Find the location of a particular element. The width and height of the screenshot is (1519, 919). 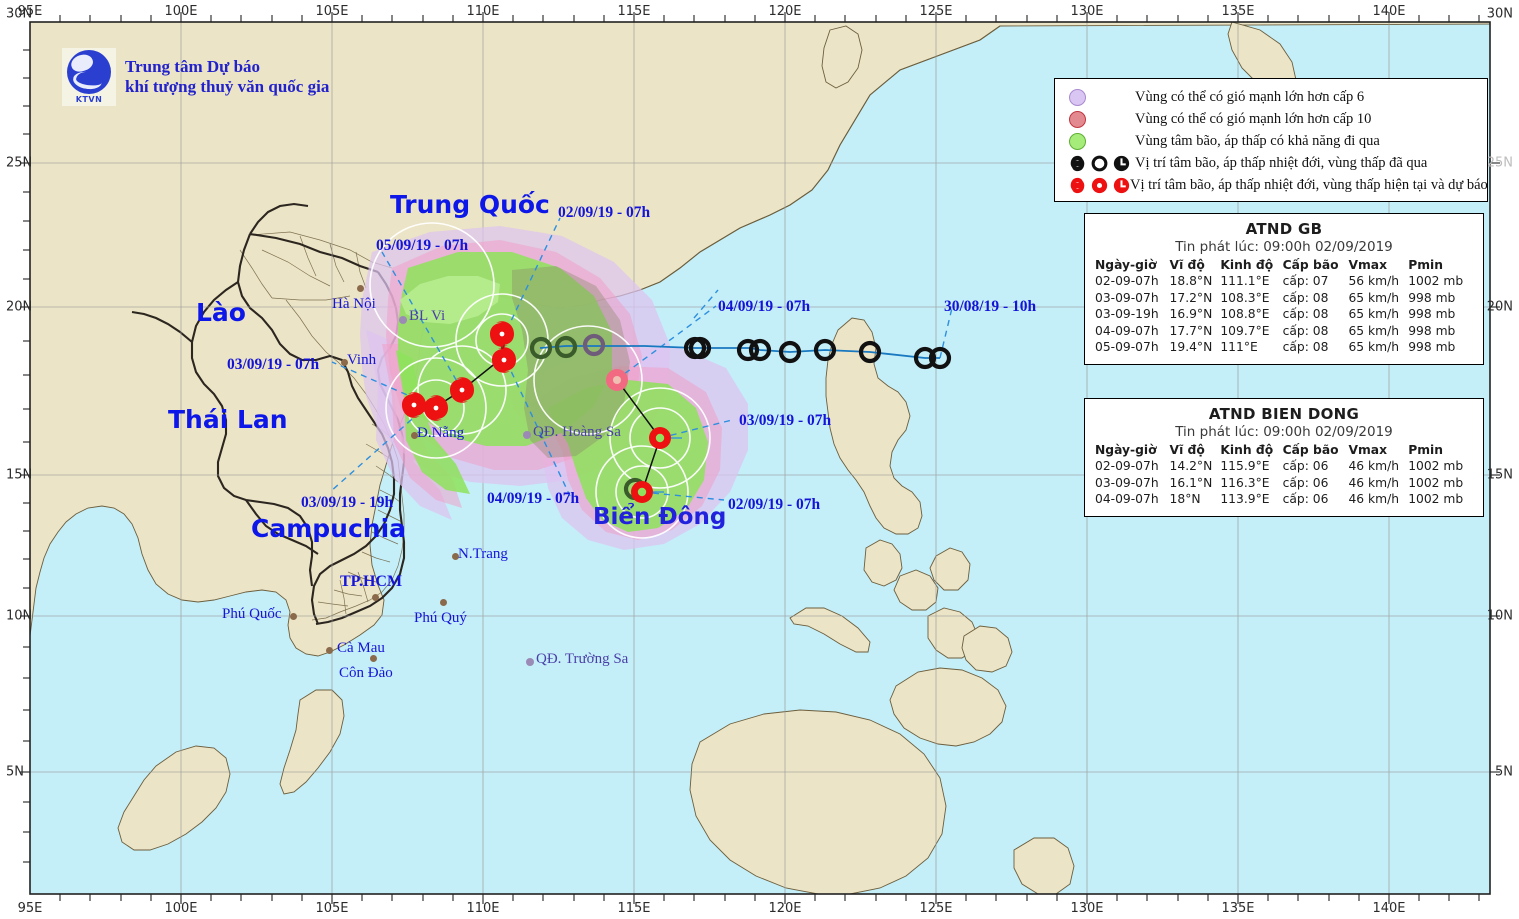

cell-lat: 16.1°N is located at coordinates (1191, 482).